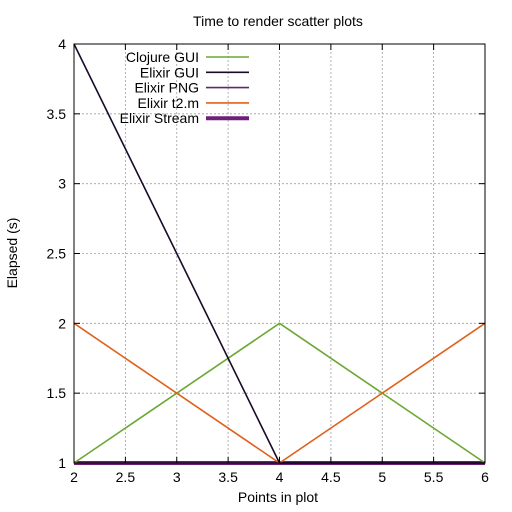 The width and height of the screenshot is (512, 512). I want to click on x-tick-label: 3.5, so click(228, 477).